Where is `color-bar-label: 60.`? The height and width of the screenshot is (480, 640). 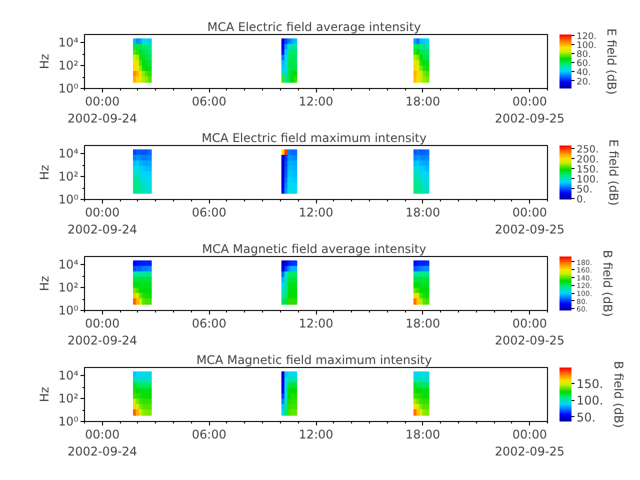
color-bar-label: 60. is located at coordinates (583, 64).